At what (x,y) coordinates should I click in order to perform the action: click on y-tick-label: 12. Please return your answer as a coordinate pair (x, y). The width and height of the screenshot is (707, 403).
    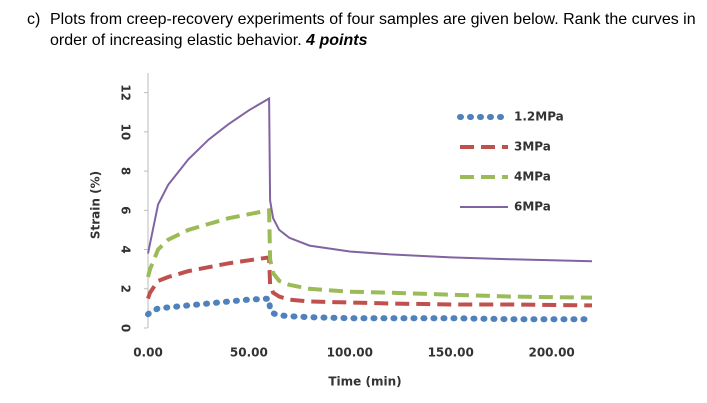
    Looking at the image, I should click on (126, 92).